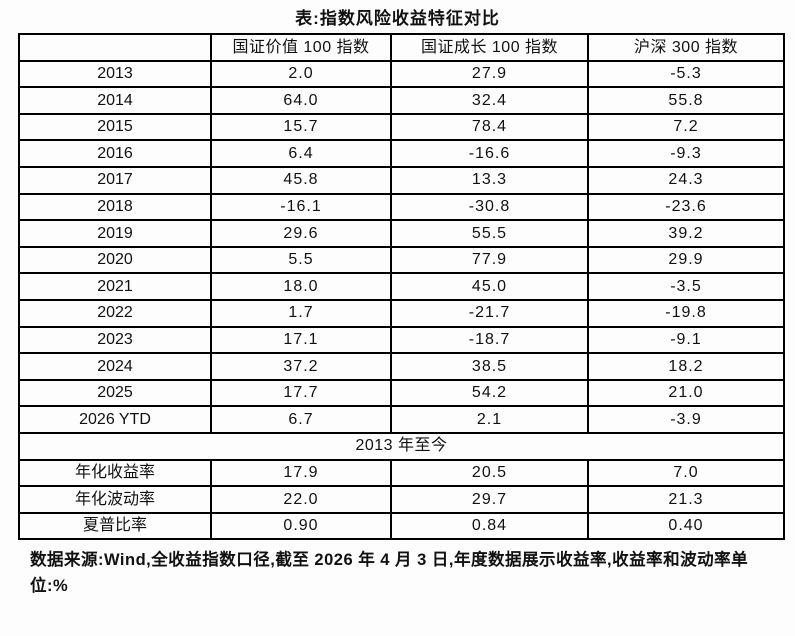  I want to click on value-cell: 0.84, so click(489, 526).